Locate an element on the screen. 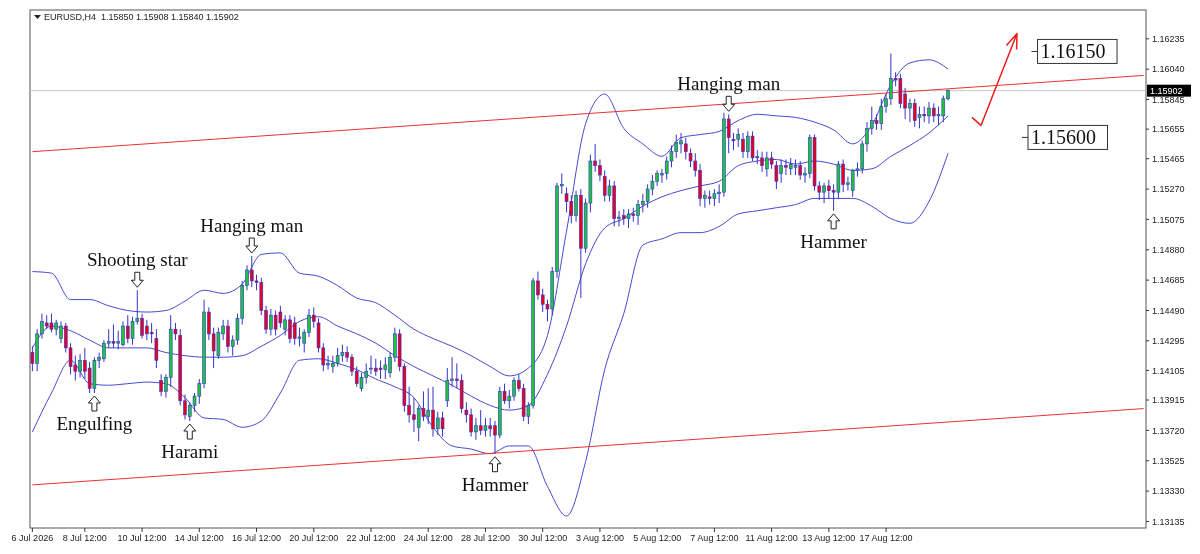 This screenshot has height=554, width=1200. x-tick-label: 5 Aug 12:00 is located at coordinates (657, 538).